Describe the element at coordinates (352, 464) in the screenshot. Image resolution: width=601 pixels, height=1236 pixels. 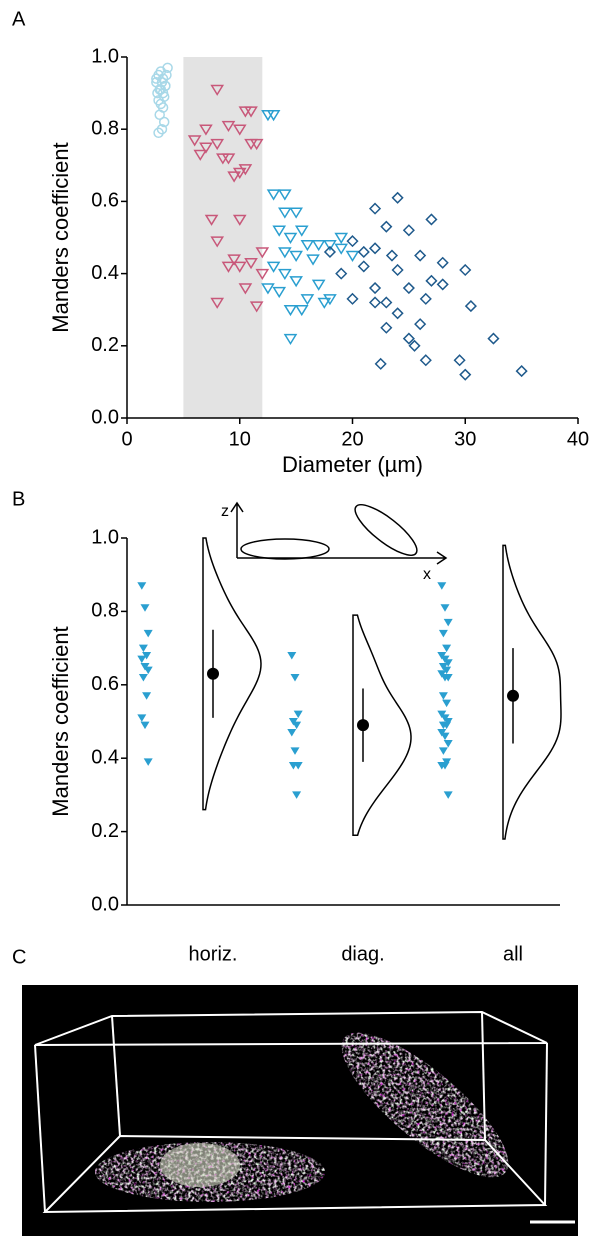
I see `x-axis-title: Diameter (µm)` at that location.